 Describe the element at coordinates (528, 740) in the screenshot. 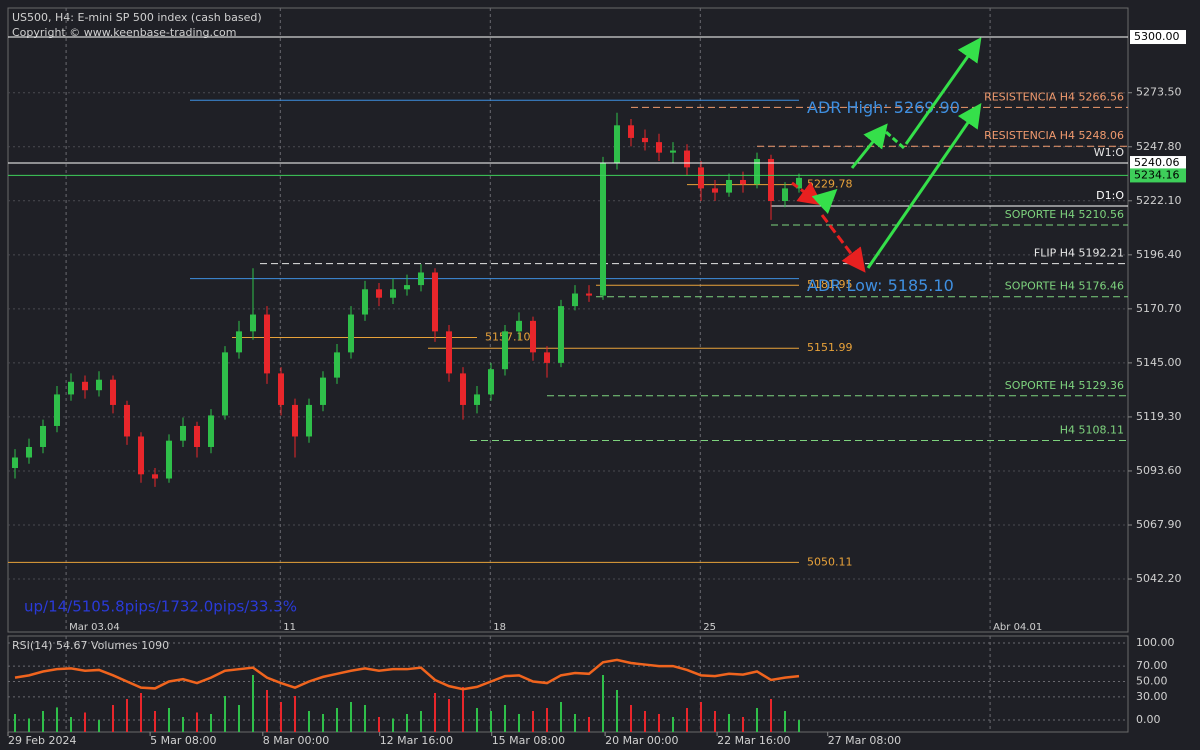

I see `x-tick-label: 15 Mar 08:00` at that location.